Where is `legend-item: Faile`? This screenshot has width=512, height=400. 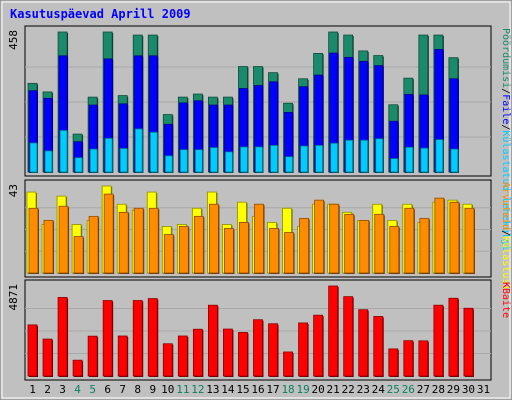
legend-item: Faile is located at coordinates (505, 109).